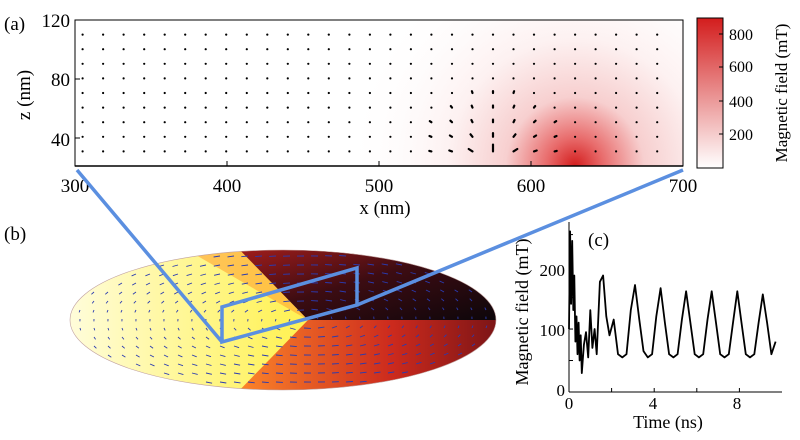 This screenshot has width=800, height=440. Describe the element at coordinates (710, 93) in the screenshot. I see `colorbar-gradient` at that location.